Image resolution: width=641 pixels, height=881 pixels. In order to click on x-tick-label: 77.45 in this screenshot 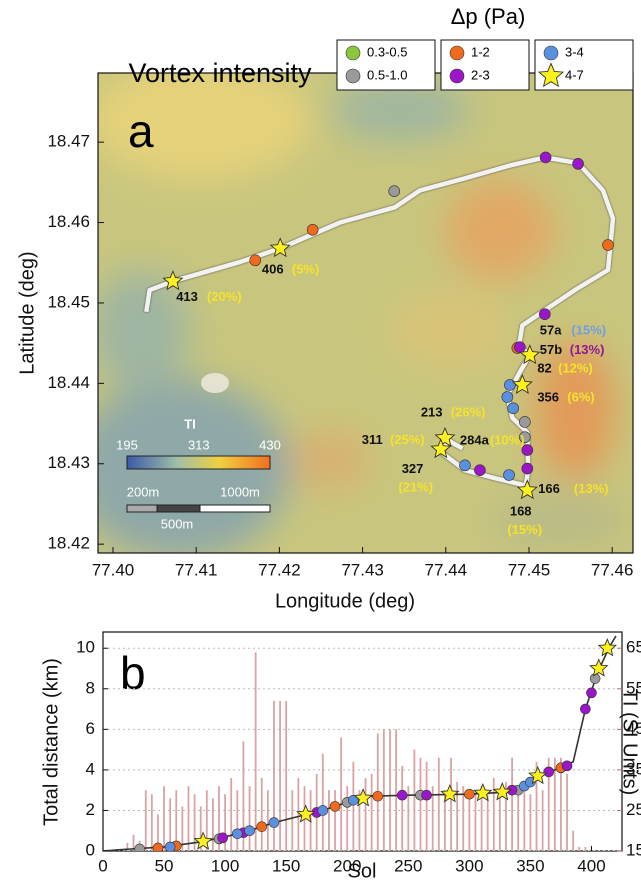, I will do `click(529, 569)`.